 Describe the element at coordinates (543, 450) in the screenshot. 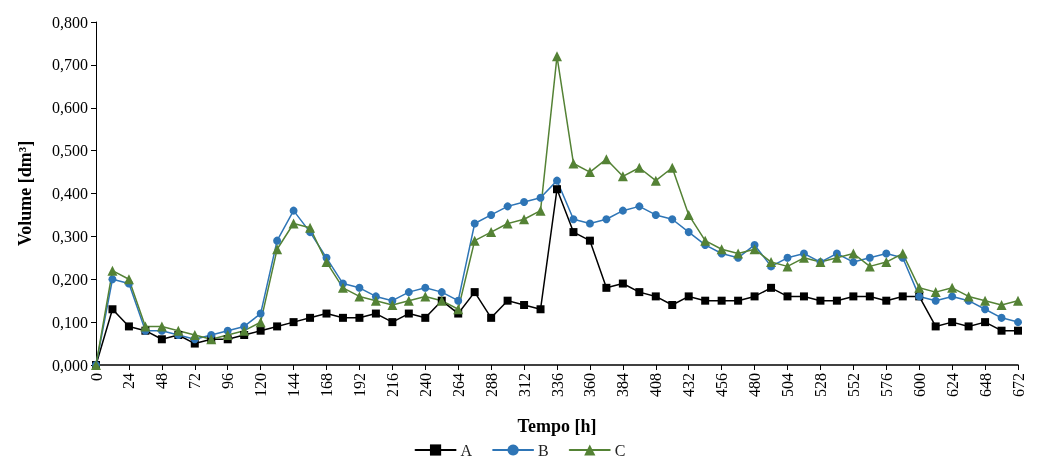

I see `legend-label: B` at that location.